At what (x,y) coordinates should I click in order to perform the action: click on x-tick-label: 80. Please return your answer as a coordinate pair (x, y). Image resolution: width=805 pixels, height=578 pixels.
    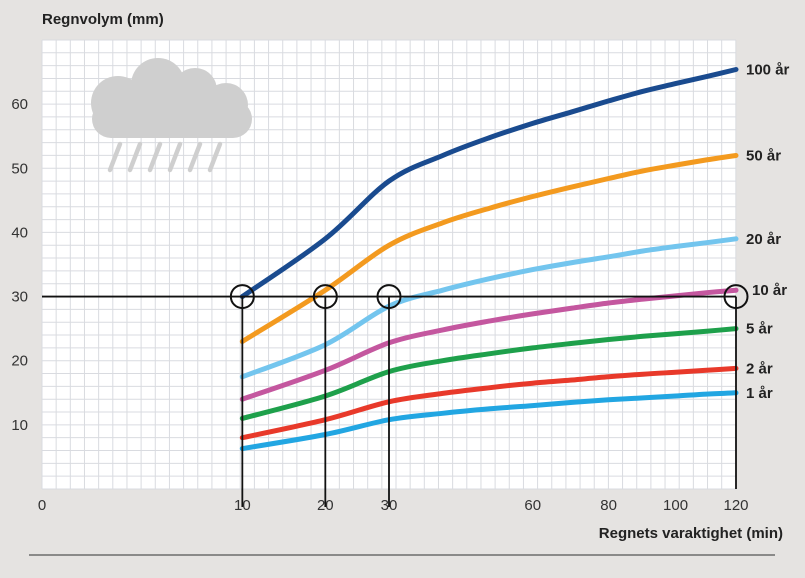
    Looking at the image, I should click on (608, 505).